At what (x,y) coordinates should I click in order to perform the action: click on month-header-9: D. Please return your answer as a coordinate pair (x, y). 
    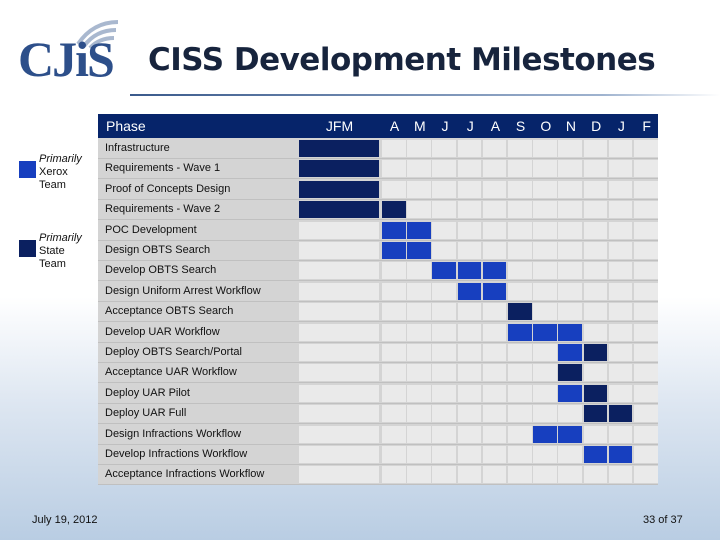
    Looking at the image, I should click on (596, 126).